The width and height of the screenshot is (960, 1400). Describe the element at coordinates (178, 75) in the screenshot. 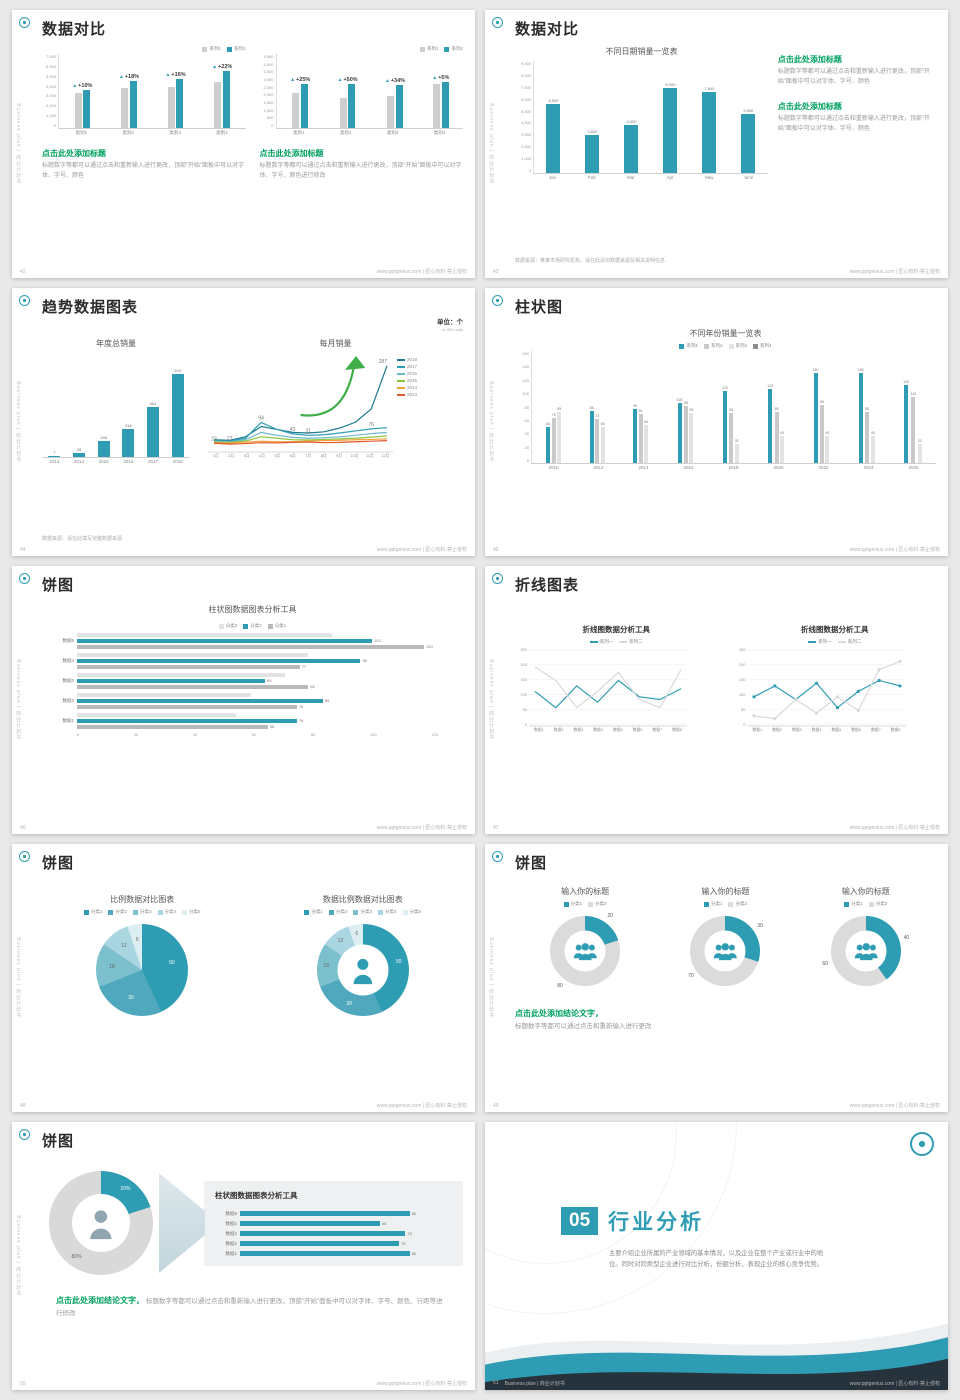

I see `growth-value: +16%` at that location.